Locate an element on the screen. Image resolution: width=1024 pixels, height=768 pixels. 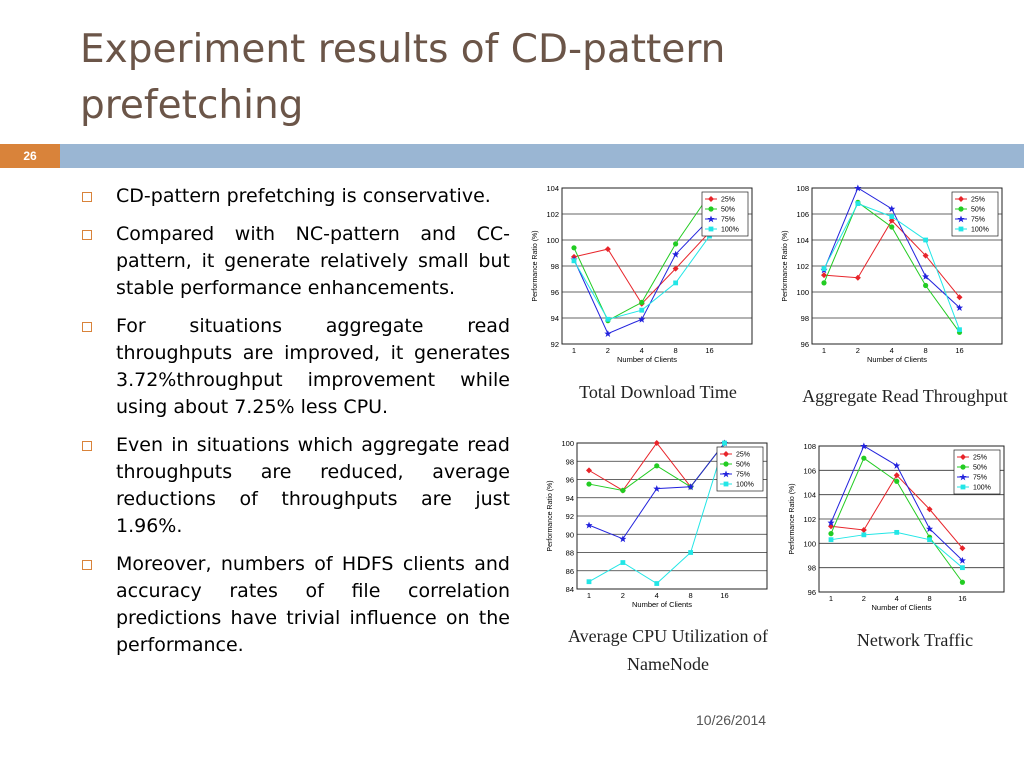
bullet-item: CD-pattern prefetching is conservative. is located at coordinates (295, 196).